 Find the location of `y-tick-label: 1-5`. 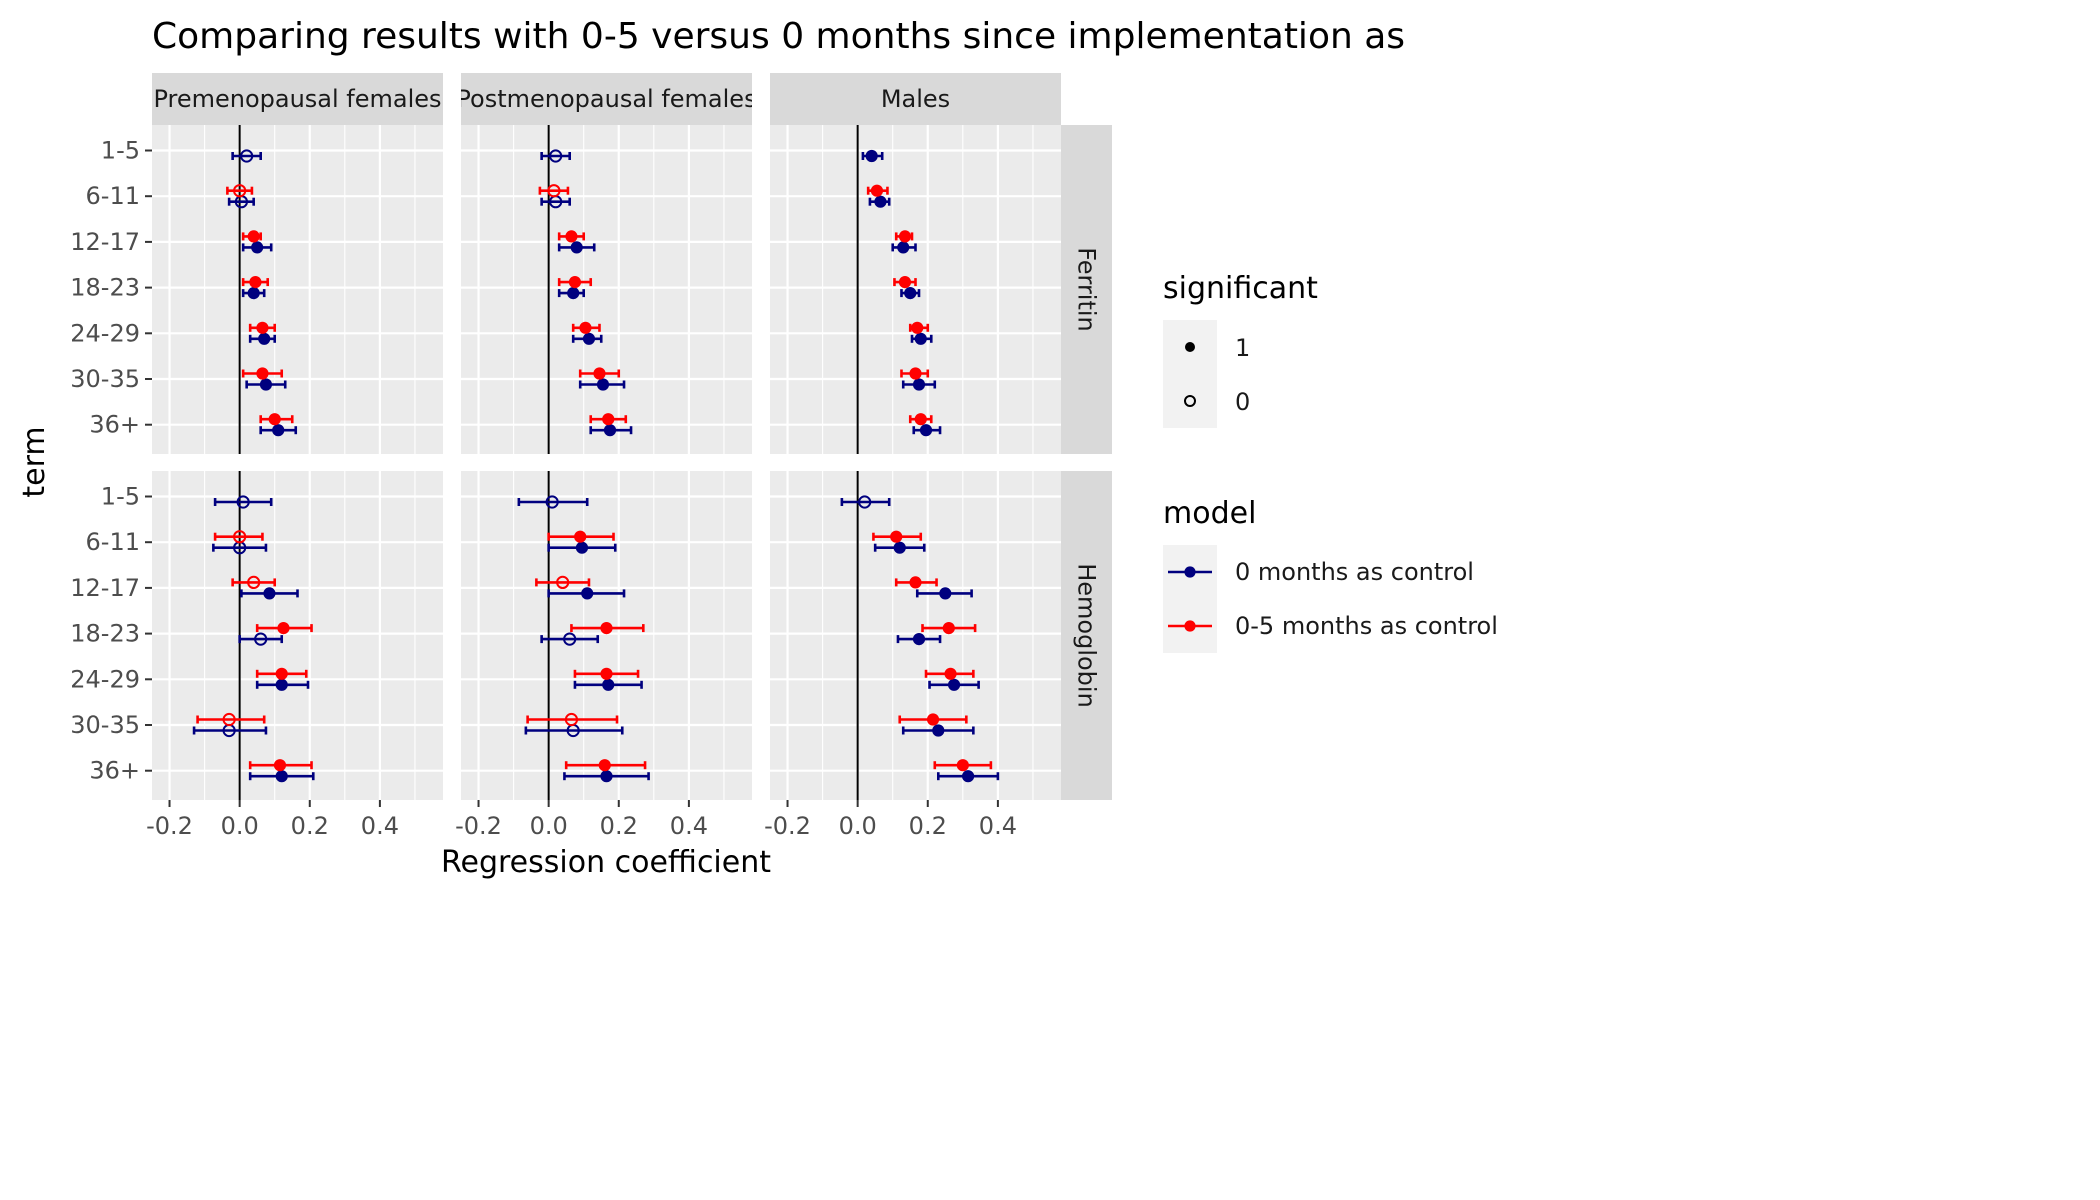

y-tick-label: 1-5 is located at coordinates (120, 151).